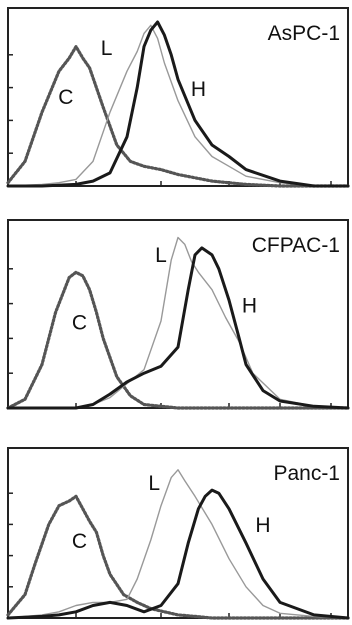 This screenshot has width=352, height=625. Describe the element at coordinates (304, 33) in the screenshot. I see `chart-title: AsPC-1` at that location.